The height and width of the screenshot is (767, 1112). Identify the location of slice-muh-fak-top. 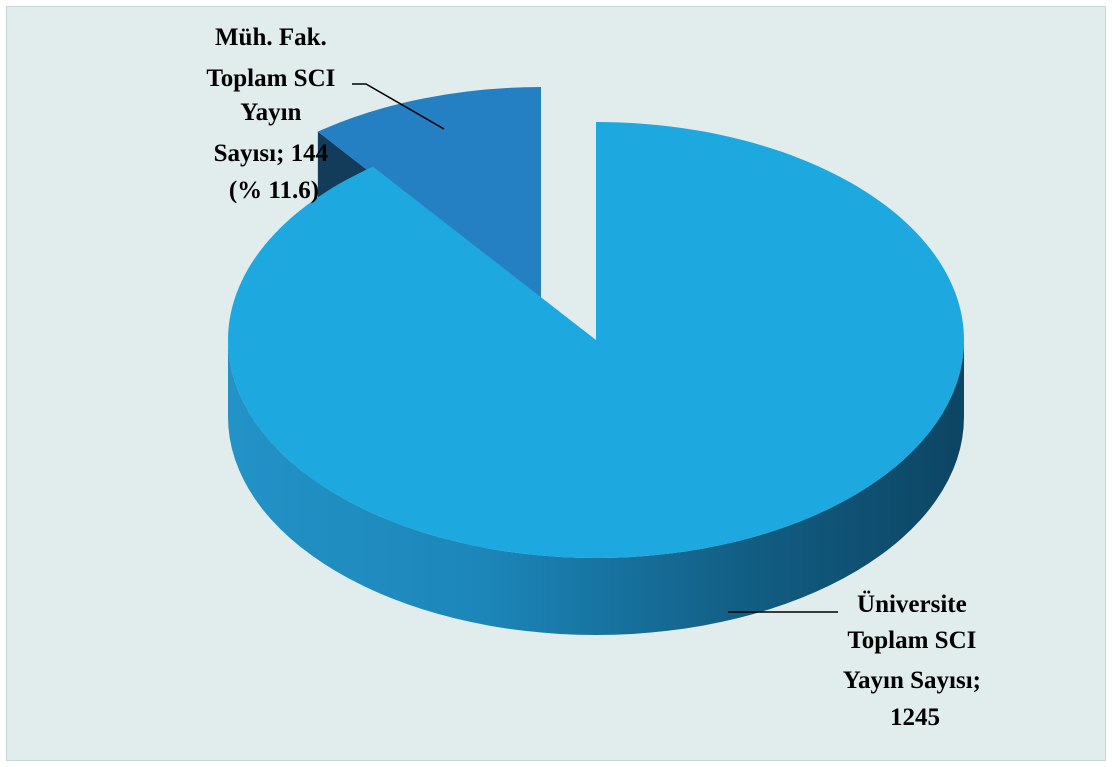
(429, 196).